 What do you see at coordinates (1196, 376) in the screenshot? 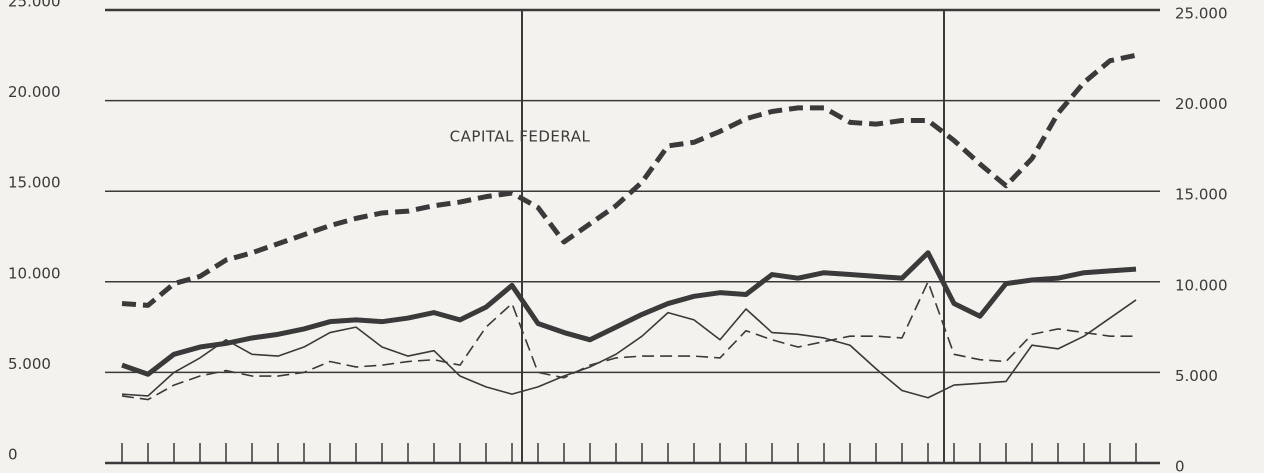
I see `y2-tick-label: 5.000` at bounding box center [1196, 376].